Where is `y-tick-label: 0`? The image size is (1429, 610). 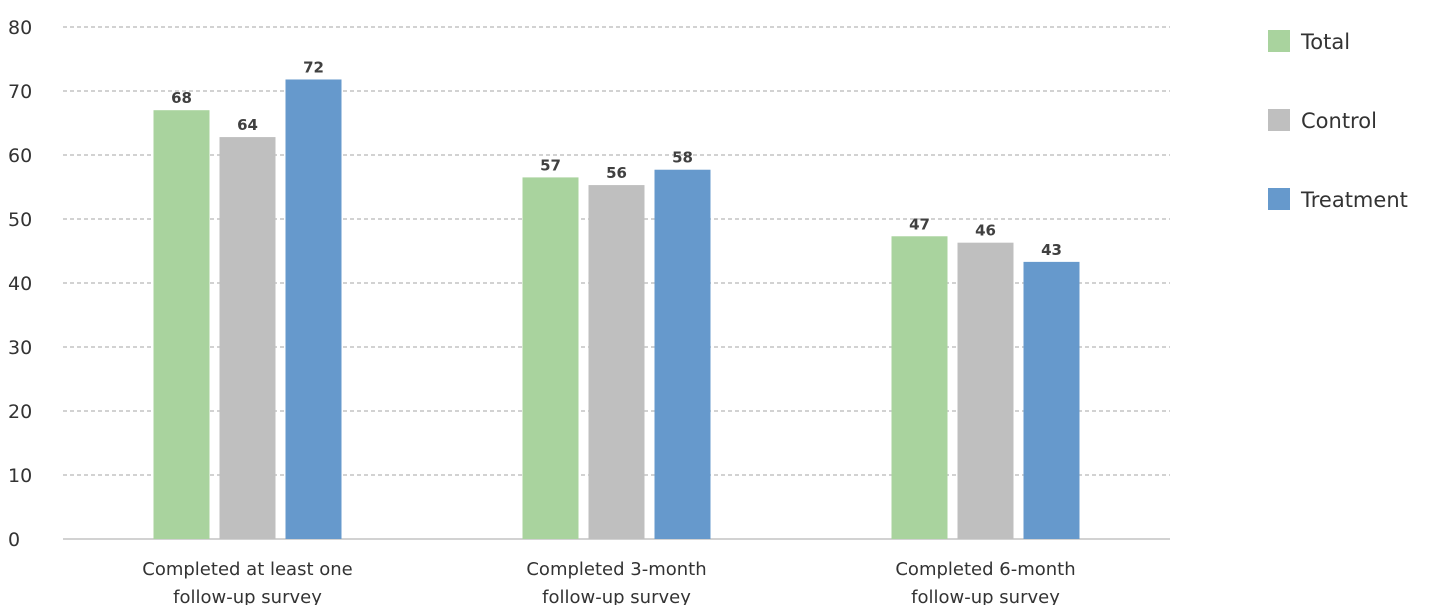 y-tick-label: 0 is located at coordinates (14, 540).